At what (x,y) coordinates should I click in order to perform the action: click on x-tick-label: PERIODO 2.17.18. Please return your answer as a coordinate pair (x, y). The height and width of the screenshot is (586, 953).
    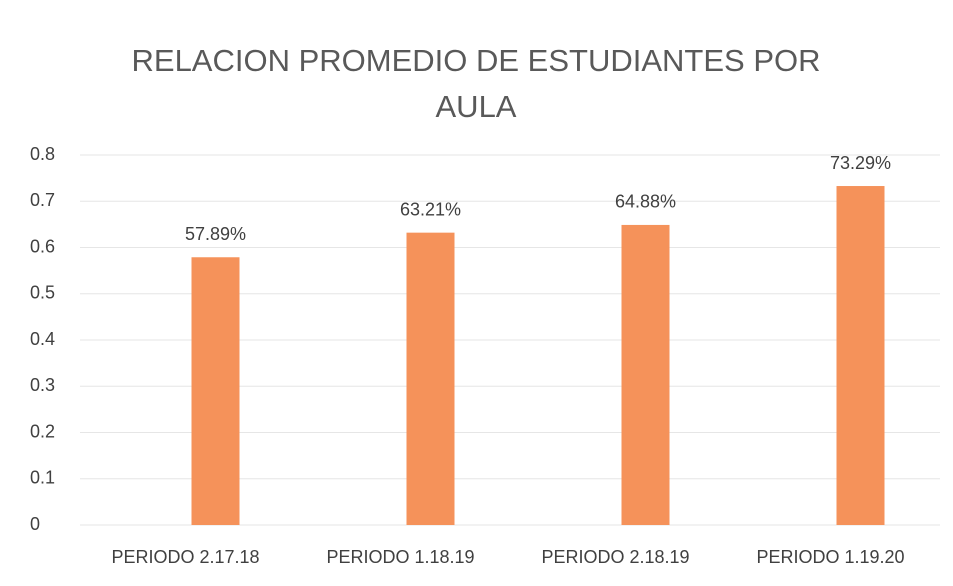
    Looking at the image, I should click on (185, 557).